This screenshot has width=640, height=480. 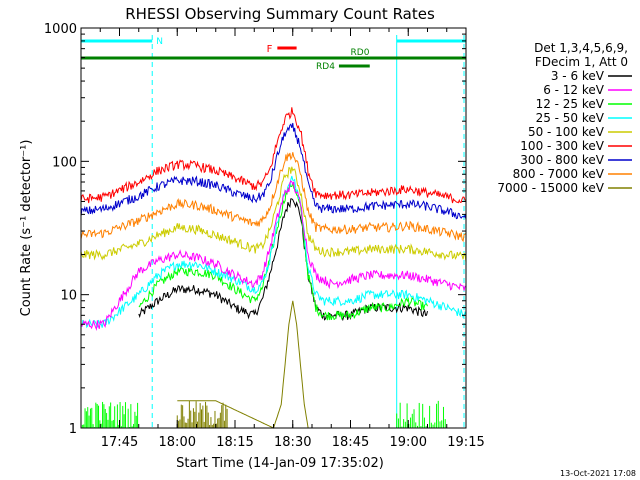 What do you see at coordinates (68, 296) in the screenshot?
I see `y-tick-label: 10` at bounding box center [68, 296].